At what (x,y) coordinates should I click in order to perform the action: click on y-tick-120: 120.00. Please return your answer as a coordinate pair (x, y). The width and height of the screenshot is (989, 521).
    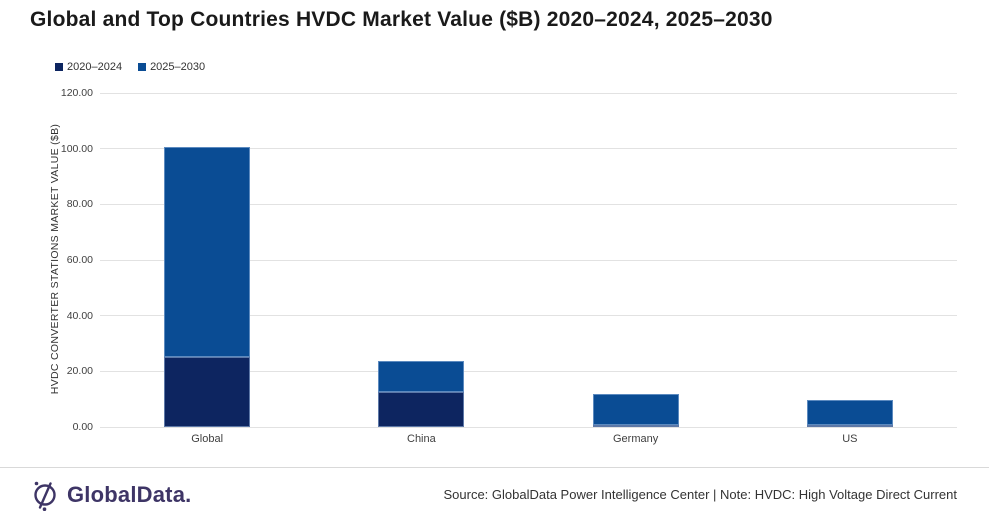
    Looking at the image, I should click on (76, 93).